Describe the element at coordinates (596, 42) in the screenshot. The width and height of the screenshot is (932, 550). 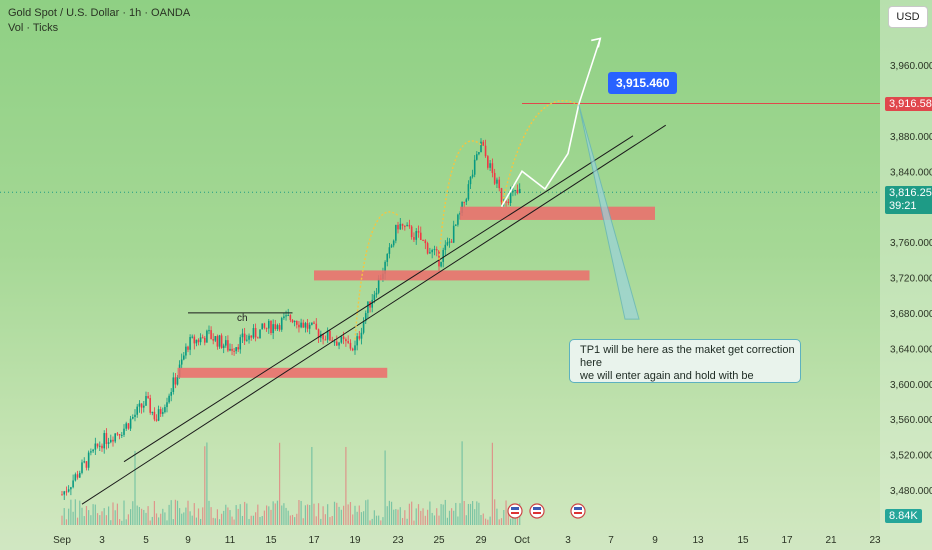
I see `projection-arrowhead` at that location.